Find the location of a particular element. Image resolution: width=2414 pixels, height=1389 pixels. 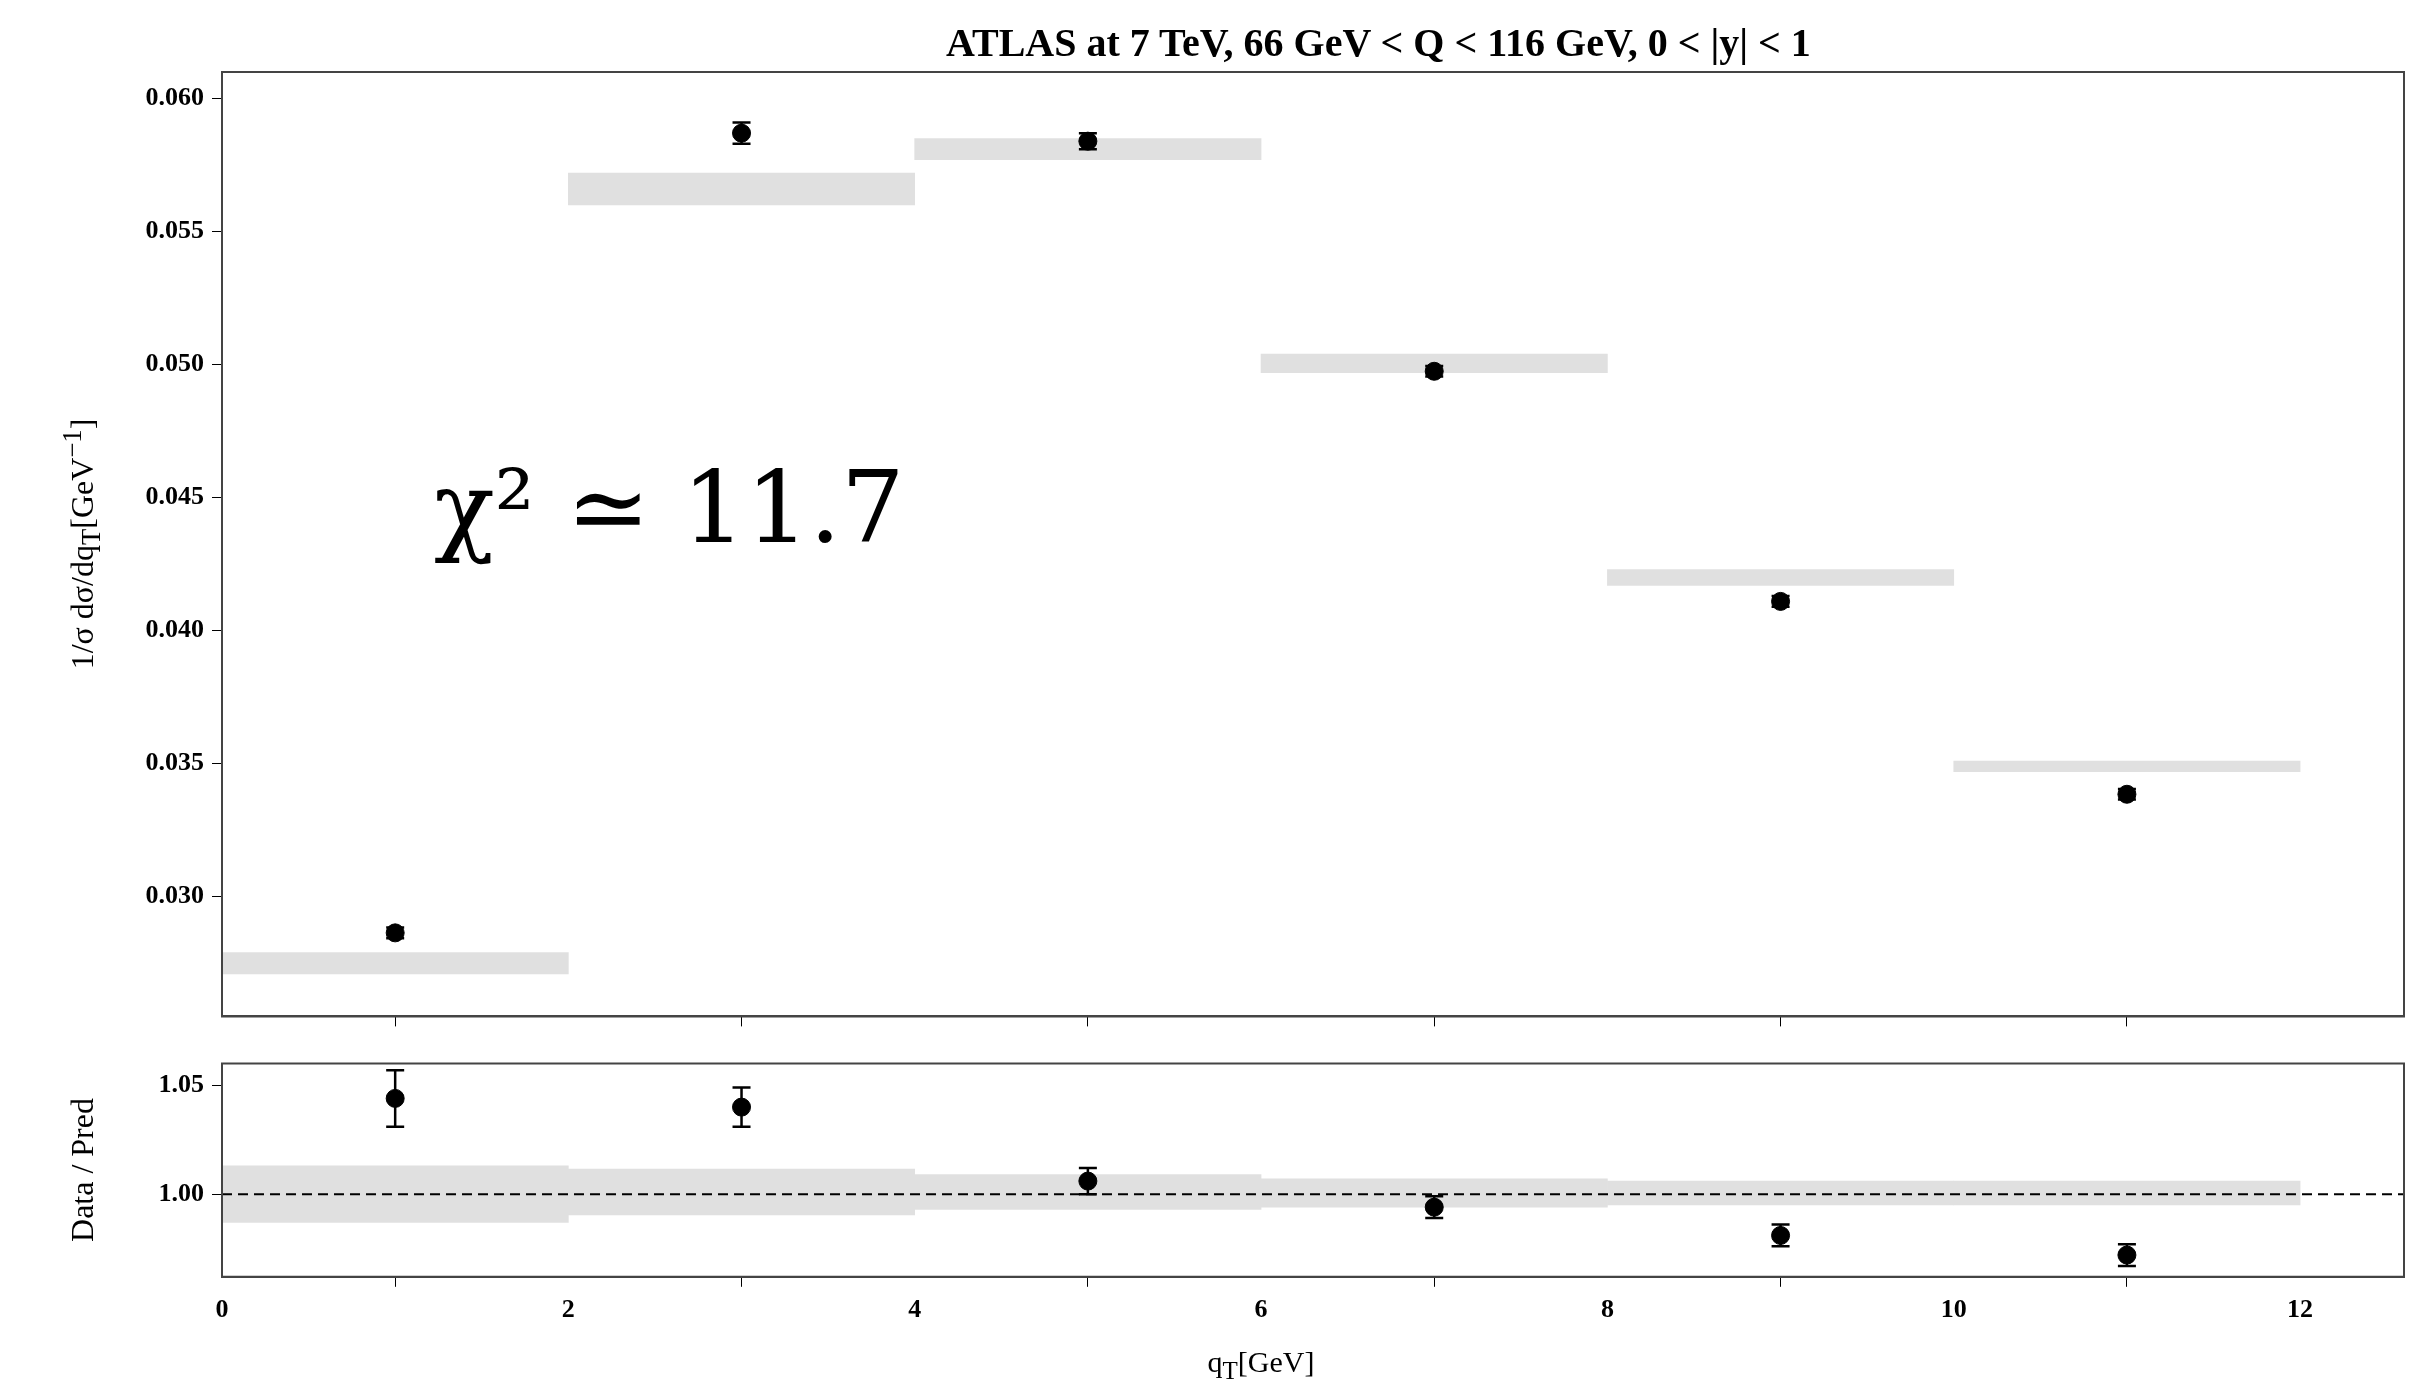

y-tick-label: 0.055 is located at coordinates (174, 230).